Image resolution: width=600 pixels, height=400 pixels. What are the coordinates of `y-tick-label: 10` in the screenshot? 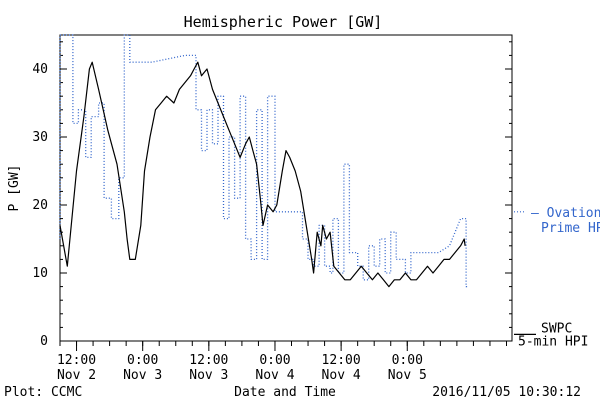 It's located at (40, 273).